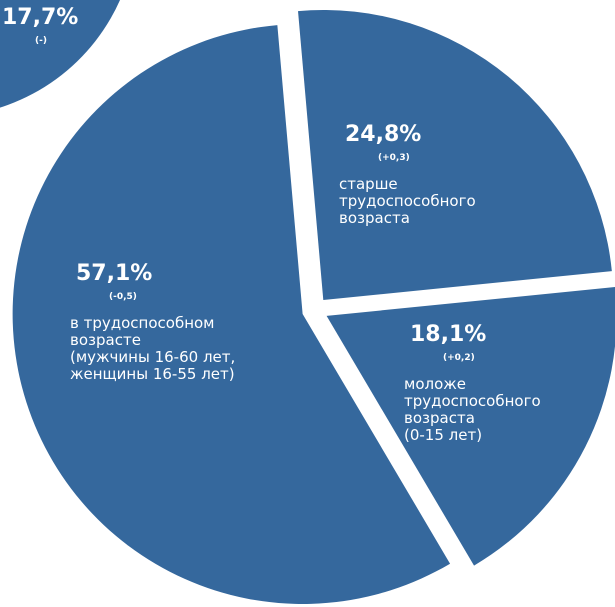 This screenshot has width=615, height=607. Describe the element at coordinates (448, 334) in the screenshot. I see `value-label: 18,1%` at that location.